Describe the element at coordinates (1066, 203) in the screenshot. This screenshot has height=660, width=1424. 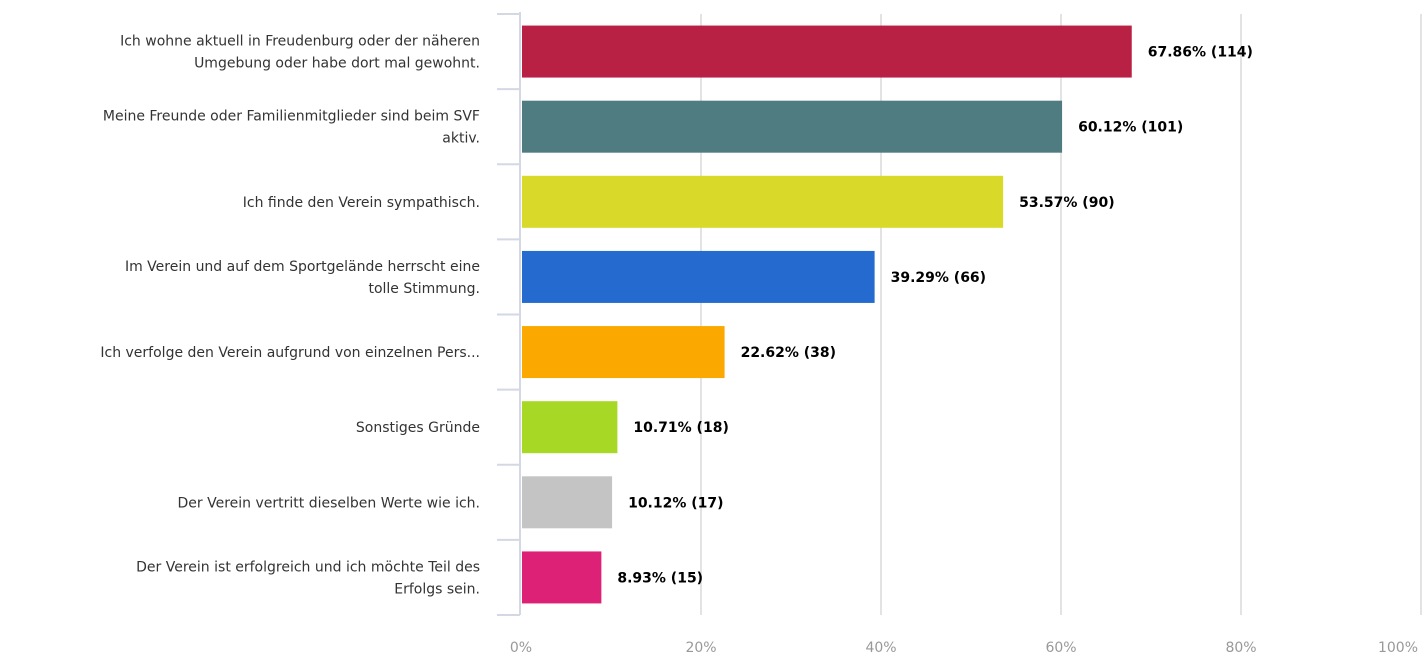
I see `value-label-3: 53.57% (90)` at that location.